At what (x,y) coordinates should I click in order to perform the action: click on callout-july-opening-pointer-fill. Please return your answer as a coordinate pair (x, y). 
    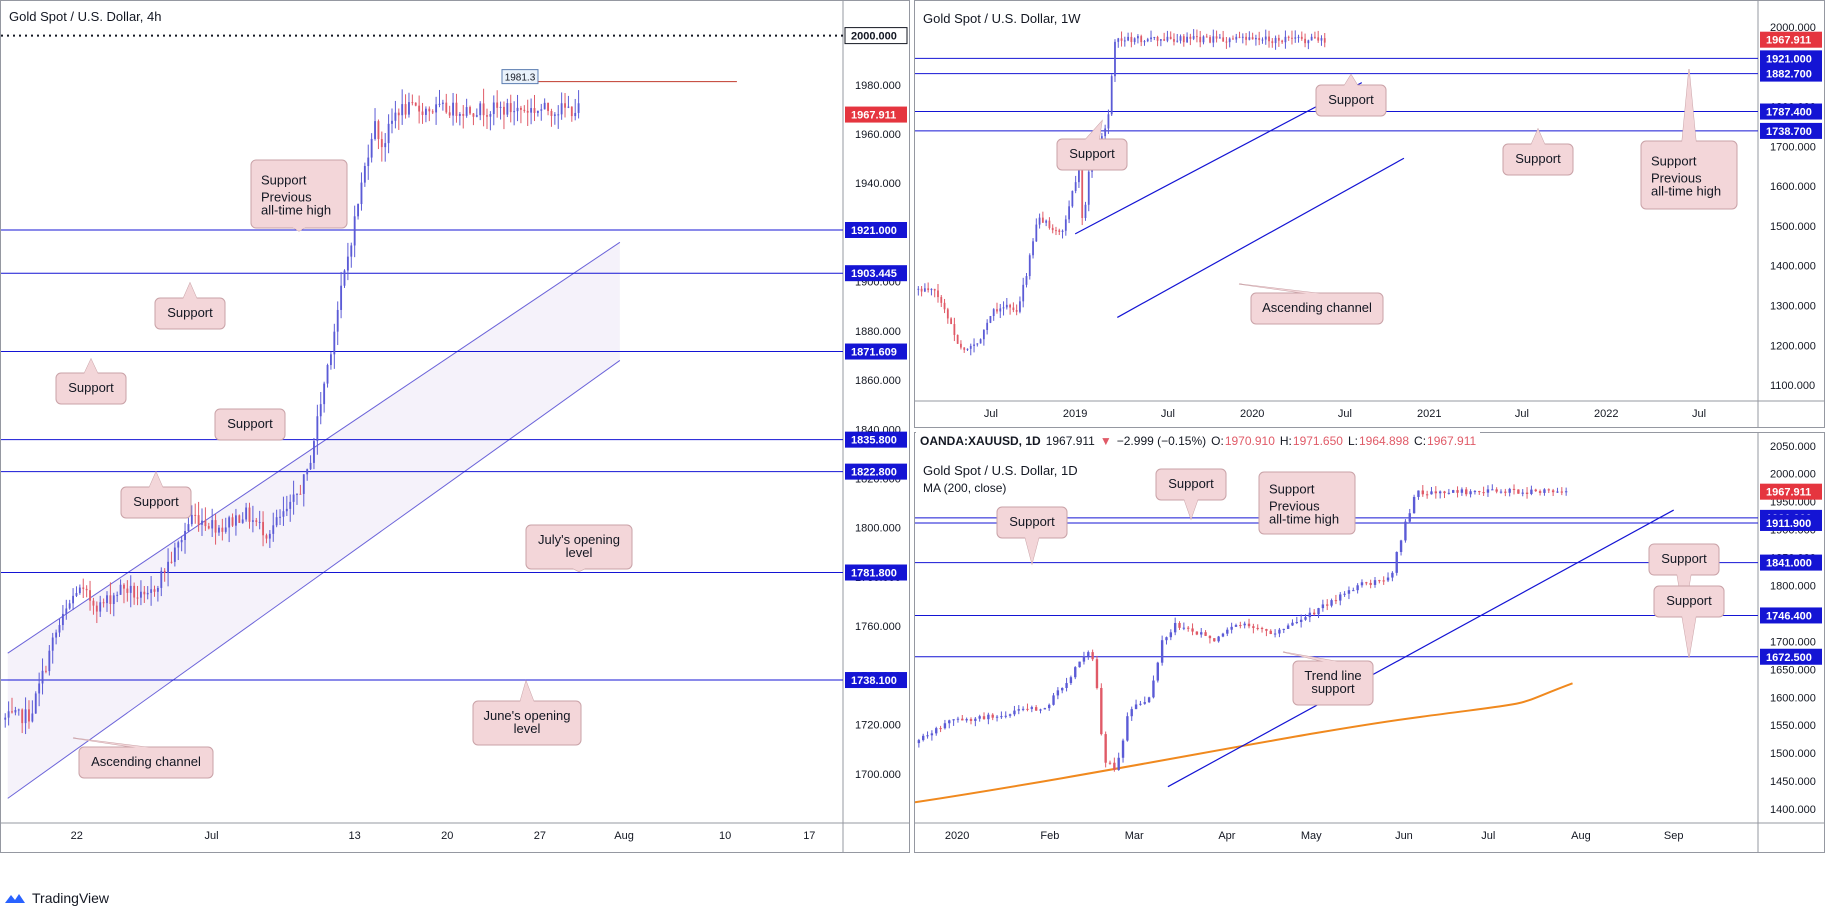
    Looking at the image, I should click on (579, 570).